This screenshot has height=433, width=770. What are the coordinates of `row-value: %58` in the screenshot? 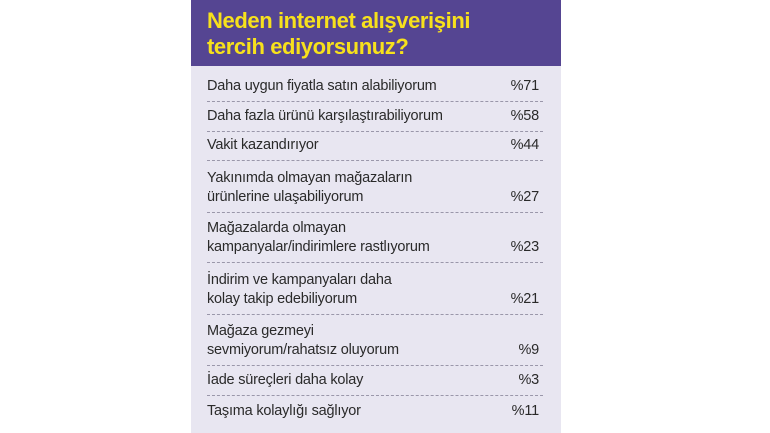 It's located at (525, 116).